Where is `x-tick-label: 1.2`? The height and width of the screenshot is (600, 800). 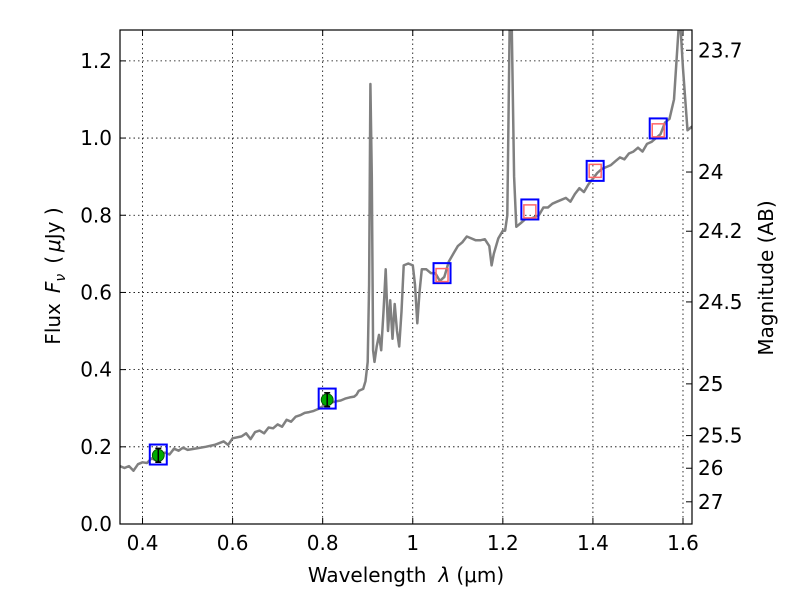
x-tick-label: 1.2 is located at coordinates (503, 543).